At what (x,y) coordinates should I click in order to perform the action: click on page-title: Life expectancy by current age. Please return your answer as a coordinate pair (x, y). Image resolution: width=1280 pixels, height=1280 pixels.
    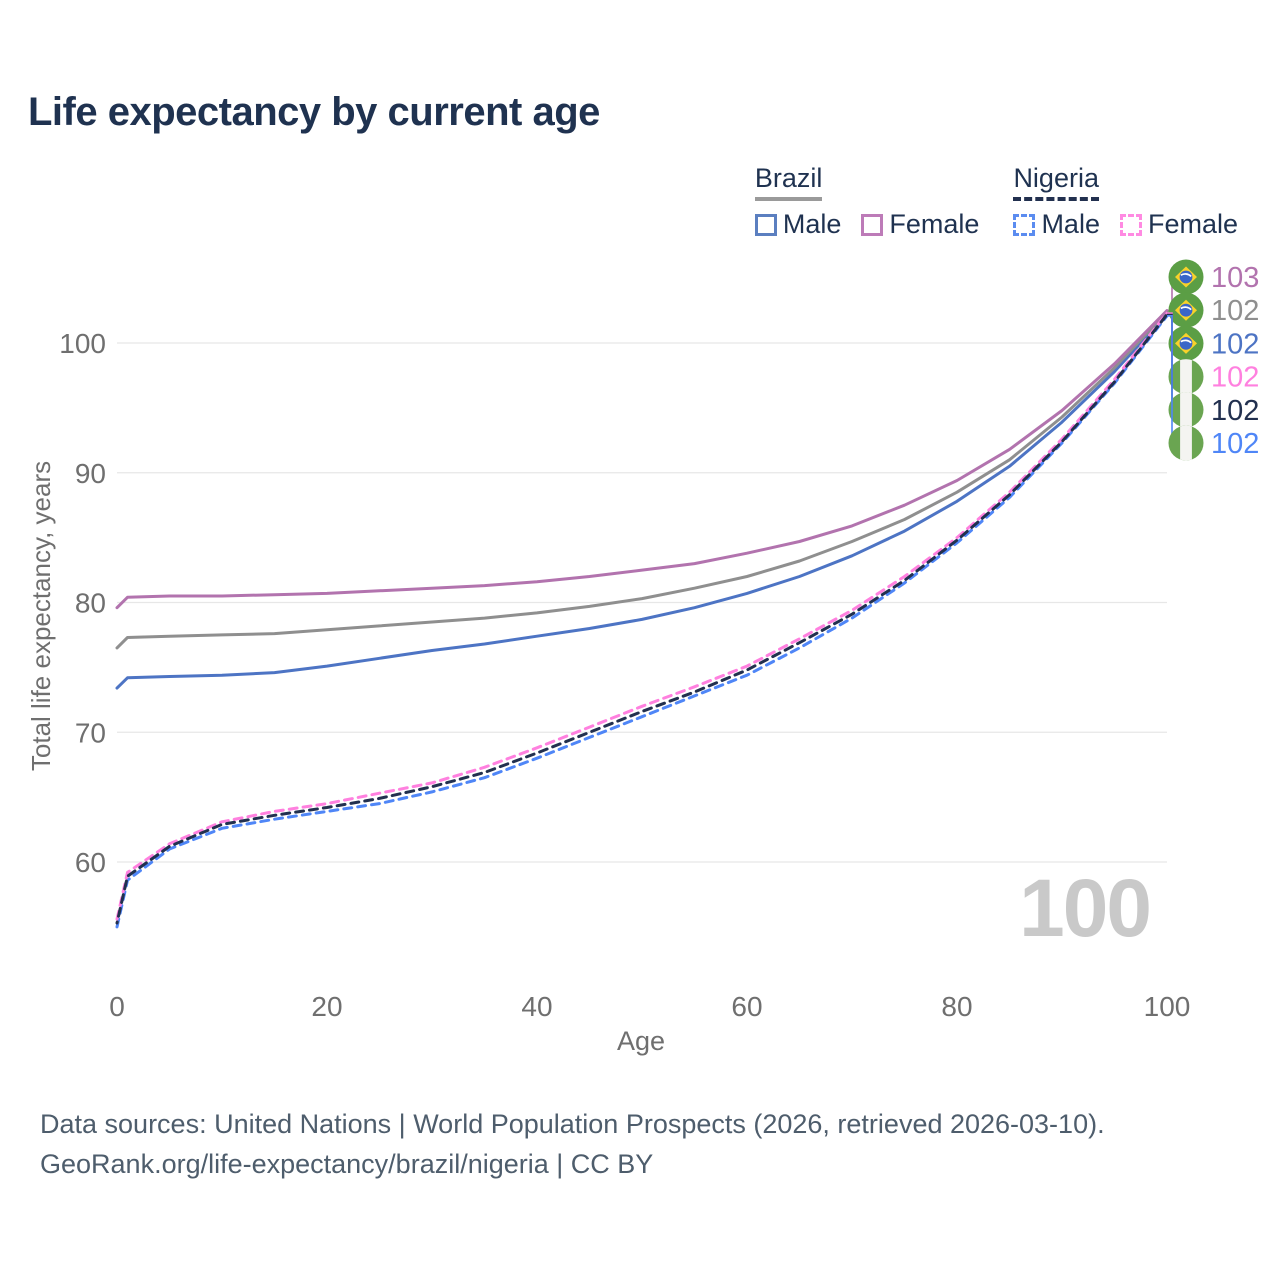
    Looking at the image, I should click on (314, 112).